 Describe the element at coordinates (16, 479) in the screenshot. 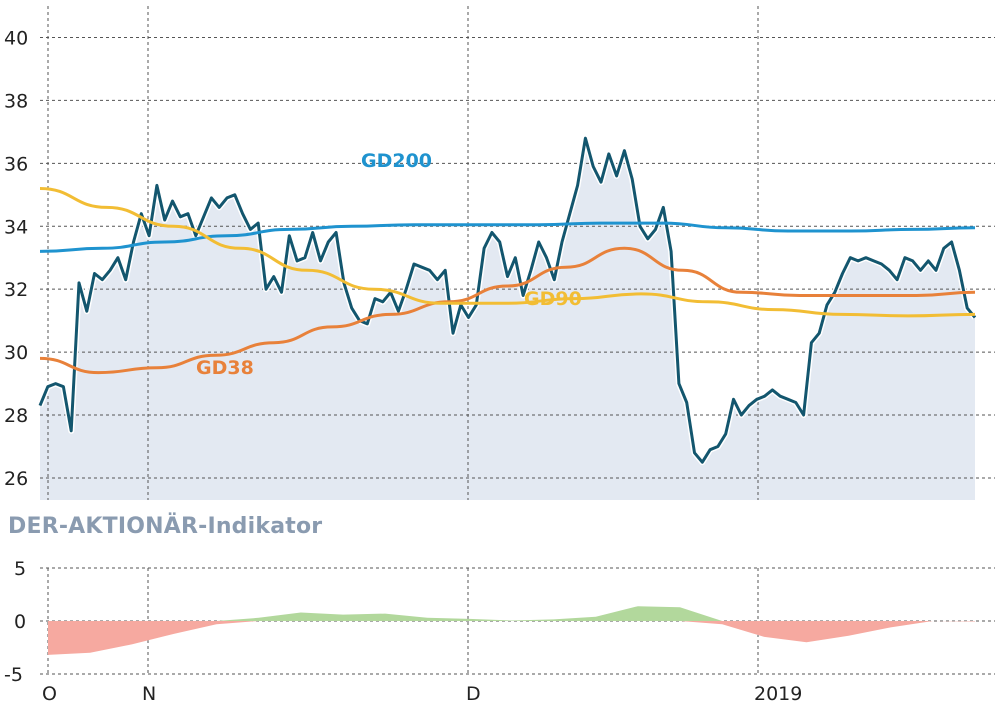

I see `y-tick-label: 26` at that location.